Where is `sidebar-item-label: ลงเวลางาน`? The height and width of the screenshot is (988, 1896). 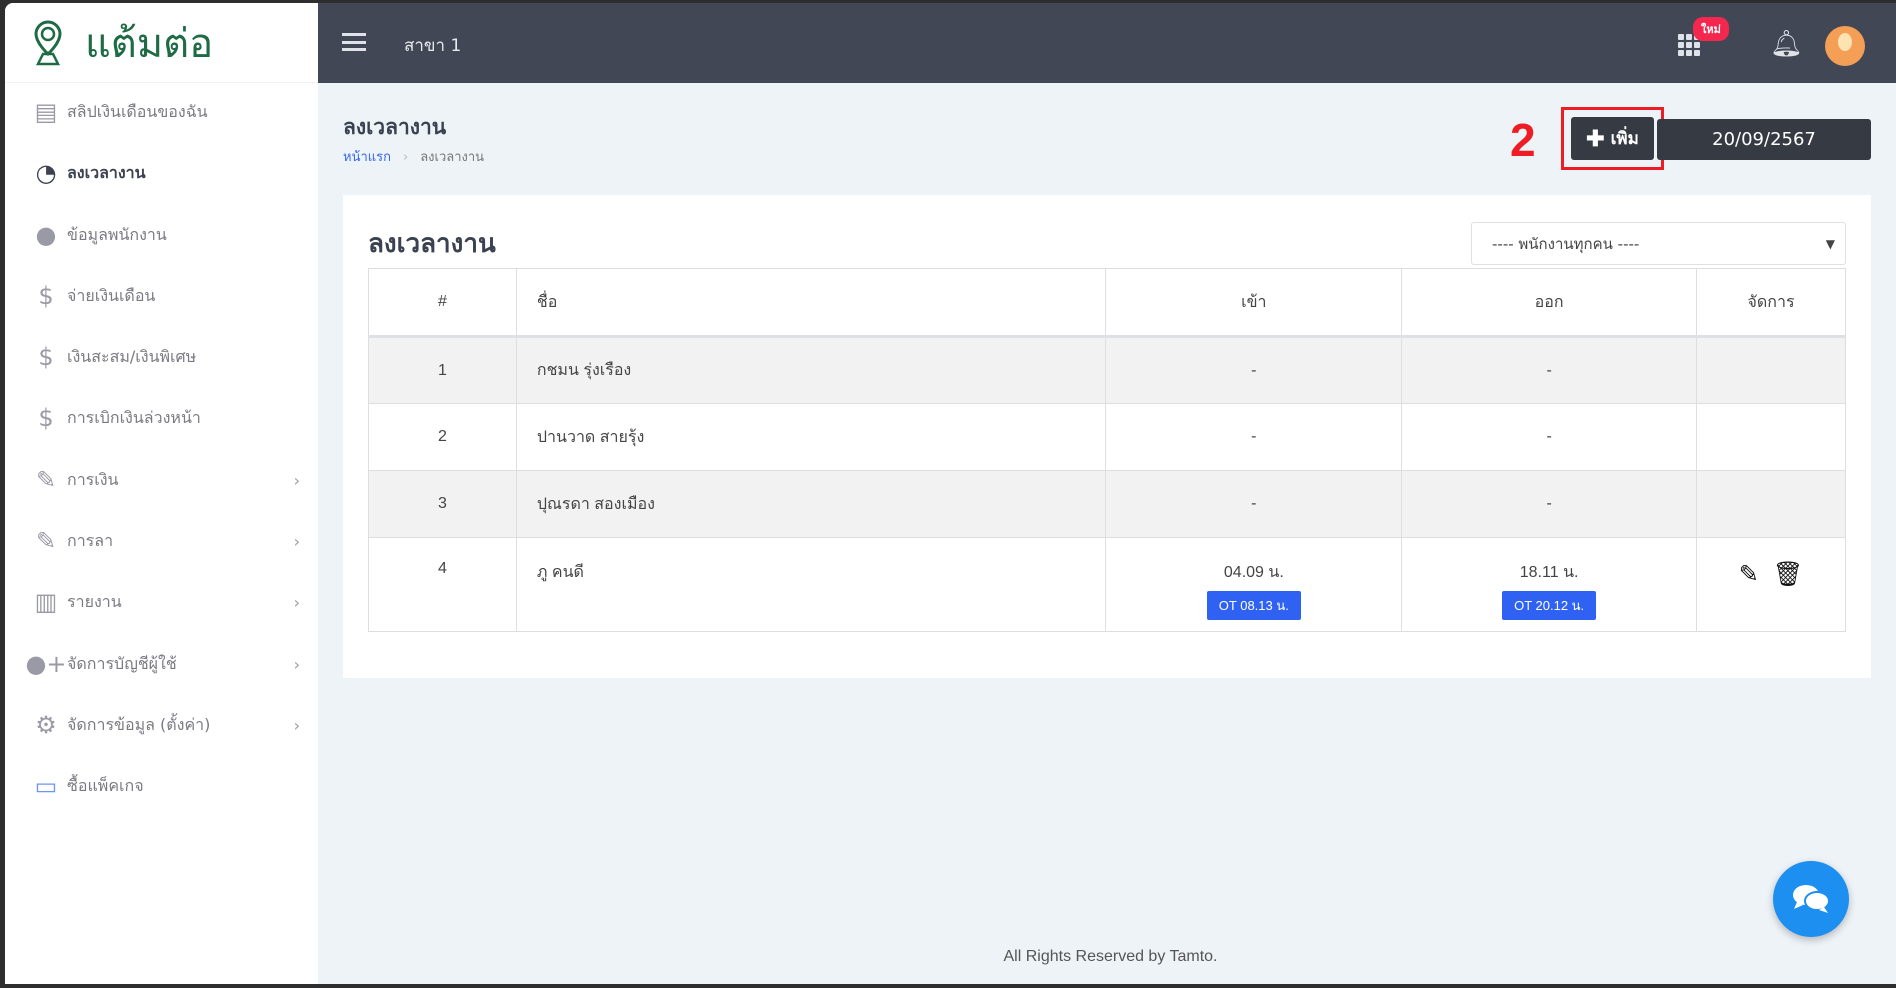 sidebar-item-label: ลงเวลางาน is located at coordinates (106, 172).